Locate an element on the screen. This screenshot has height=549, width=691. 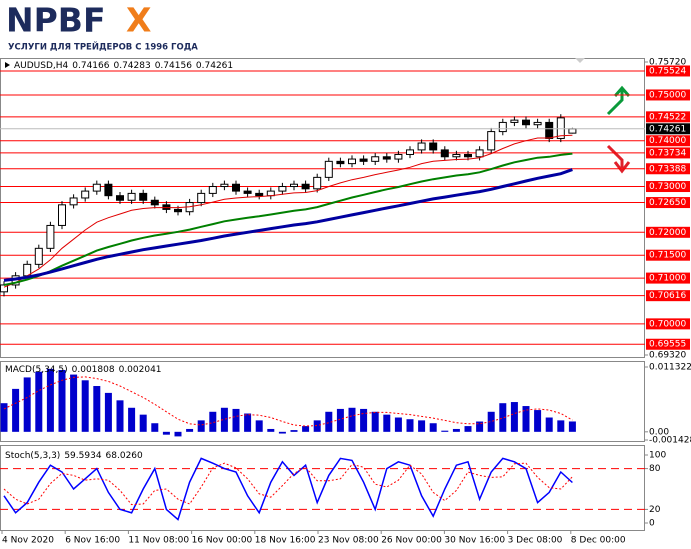
level-label: 0.73734 is located at coordinates (667, 153).